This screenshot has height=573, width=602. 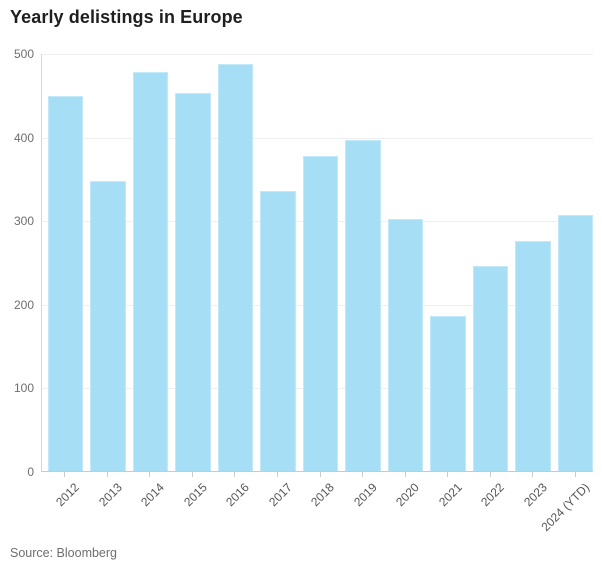 I want to click on bar-2018, so click(x=320, y=313).